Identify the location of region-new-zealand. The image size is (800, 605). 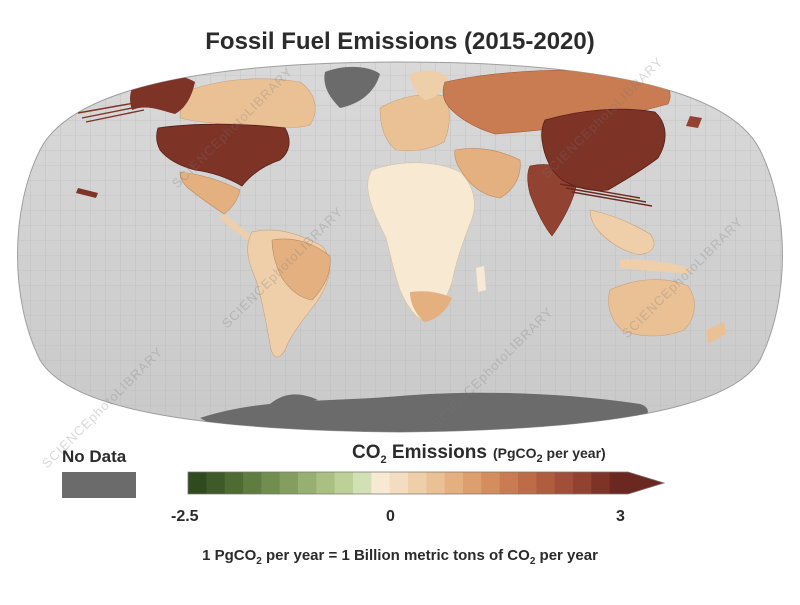
(716, 333).